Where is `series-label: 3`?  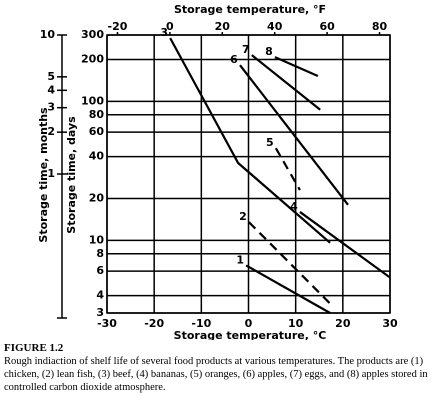 series-label: 3 is located at coordinates (164, 32).